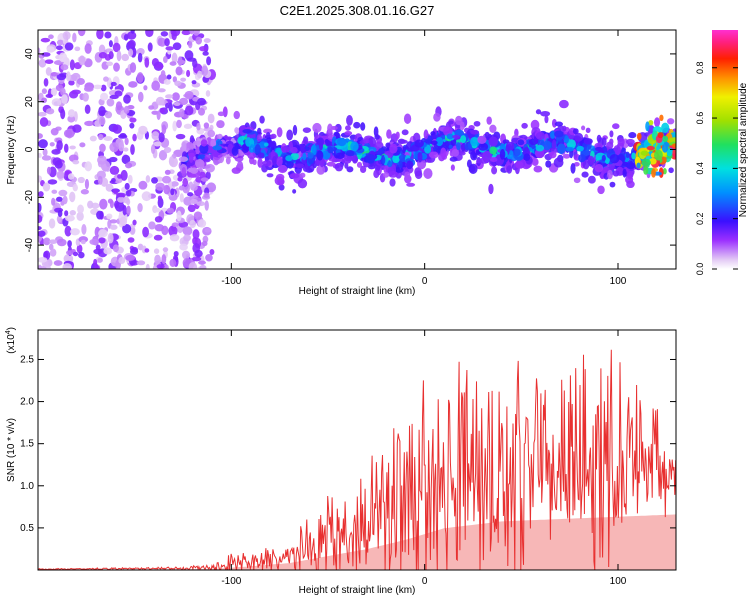 This screenshot has height=600, width=750. I want to click on colorbar-tick-label: 0.0, so click(700, 269).